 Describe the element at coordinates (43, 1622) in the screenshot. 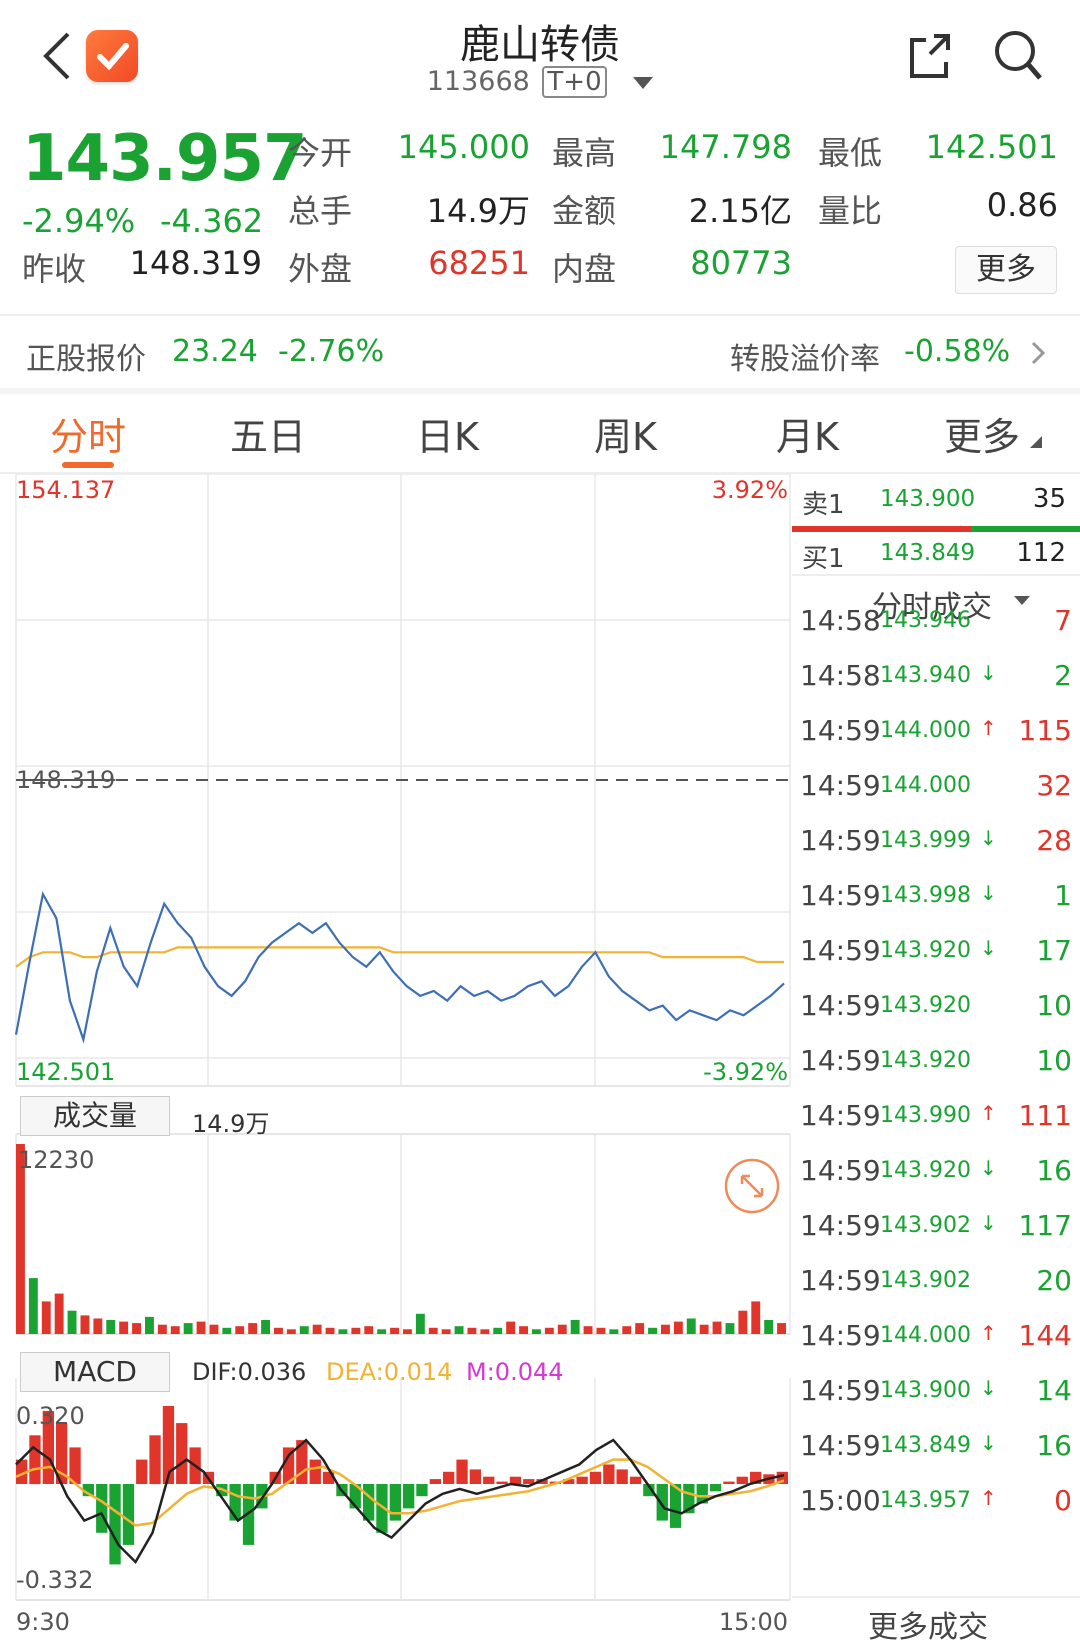

I see `time-start-label: 9:30` at that location.